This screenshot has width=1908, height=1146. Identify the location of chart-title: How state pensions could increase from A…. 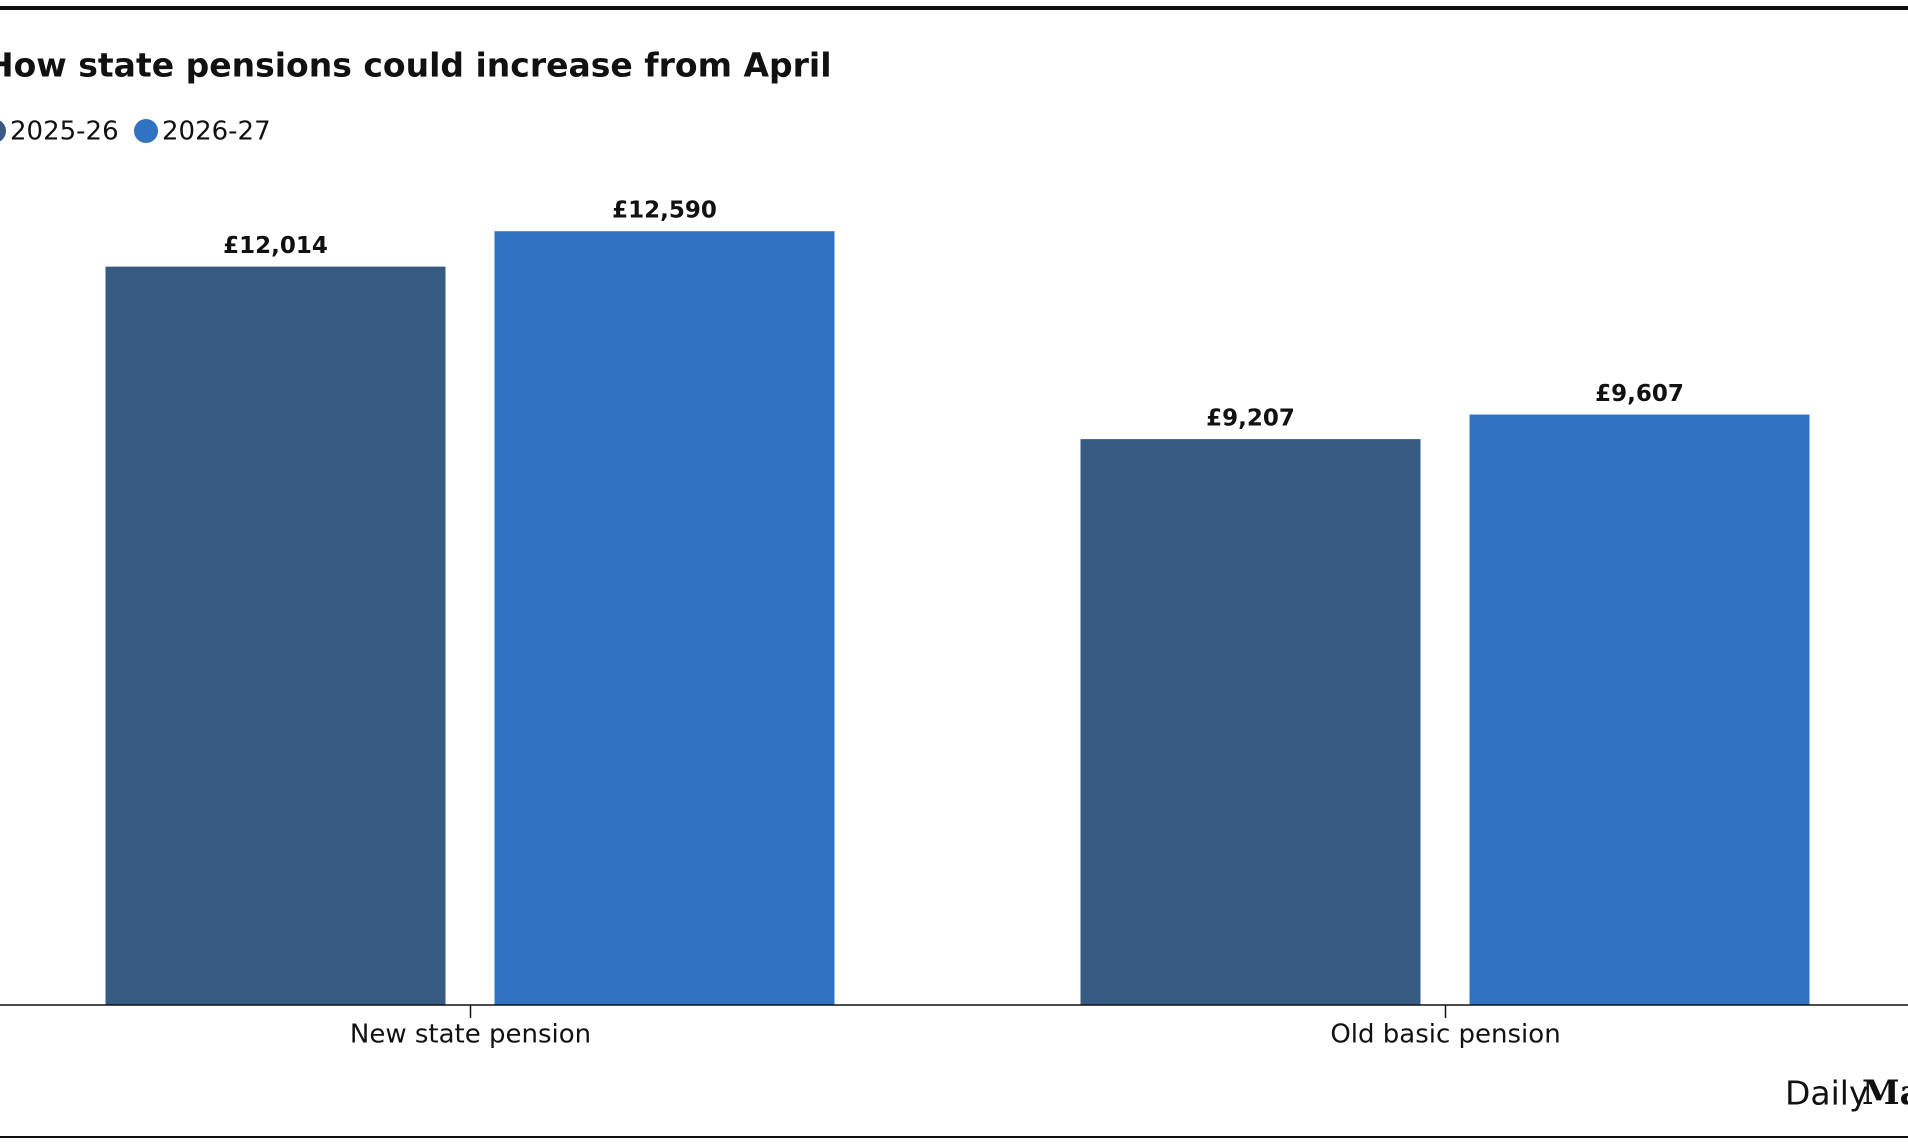
(416, 65).